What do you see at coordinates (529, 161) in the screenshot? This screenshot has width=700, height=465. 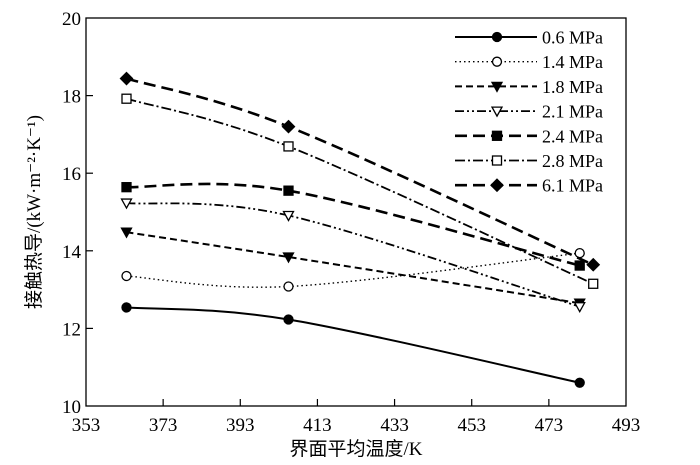 I see `legend-entry: 2.8 MPa` at bounding box center [529, 161].